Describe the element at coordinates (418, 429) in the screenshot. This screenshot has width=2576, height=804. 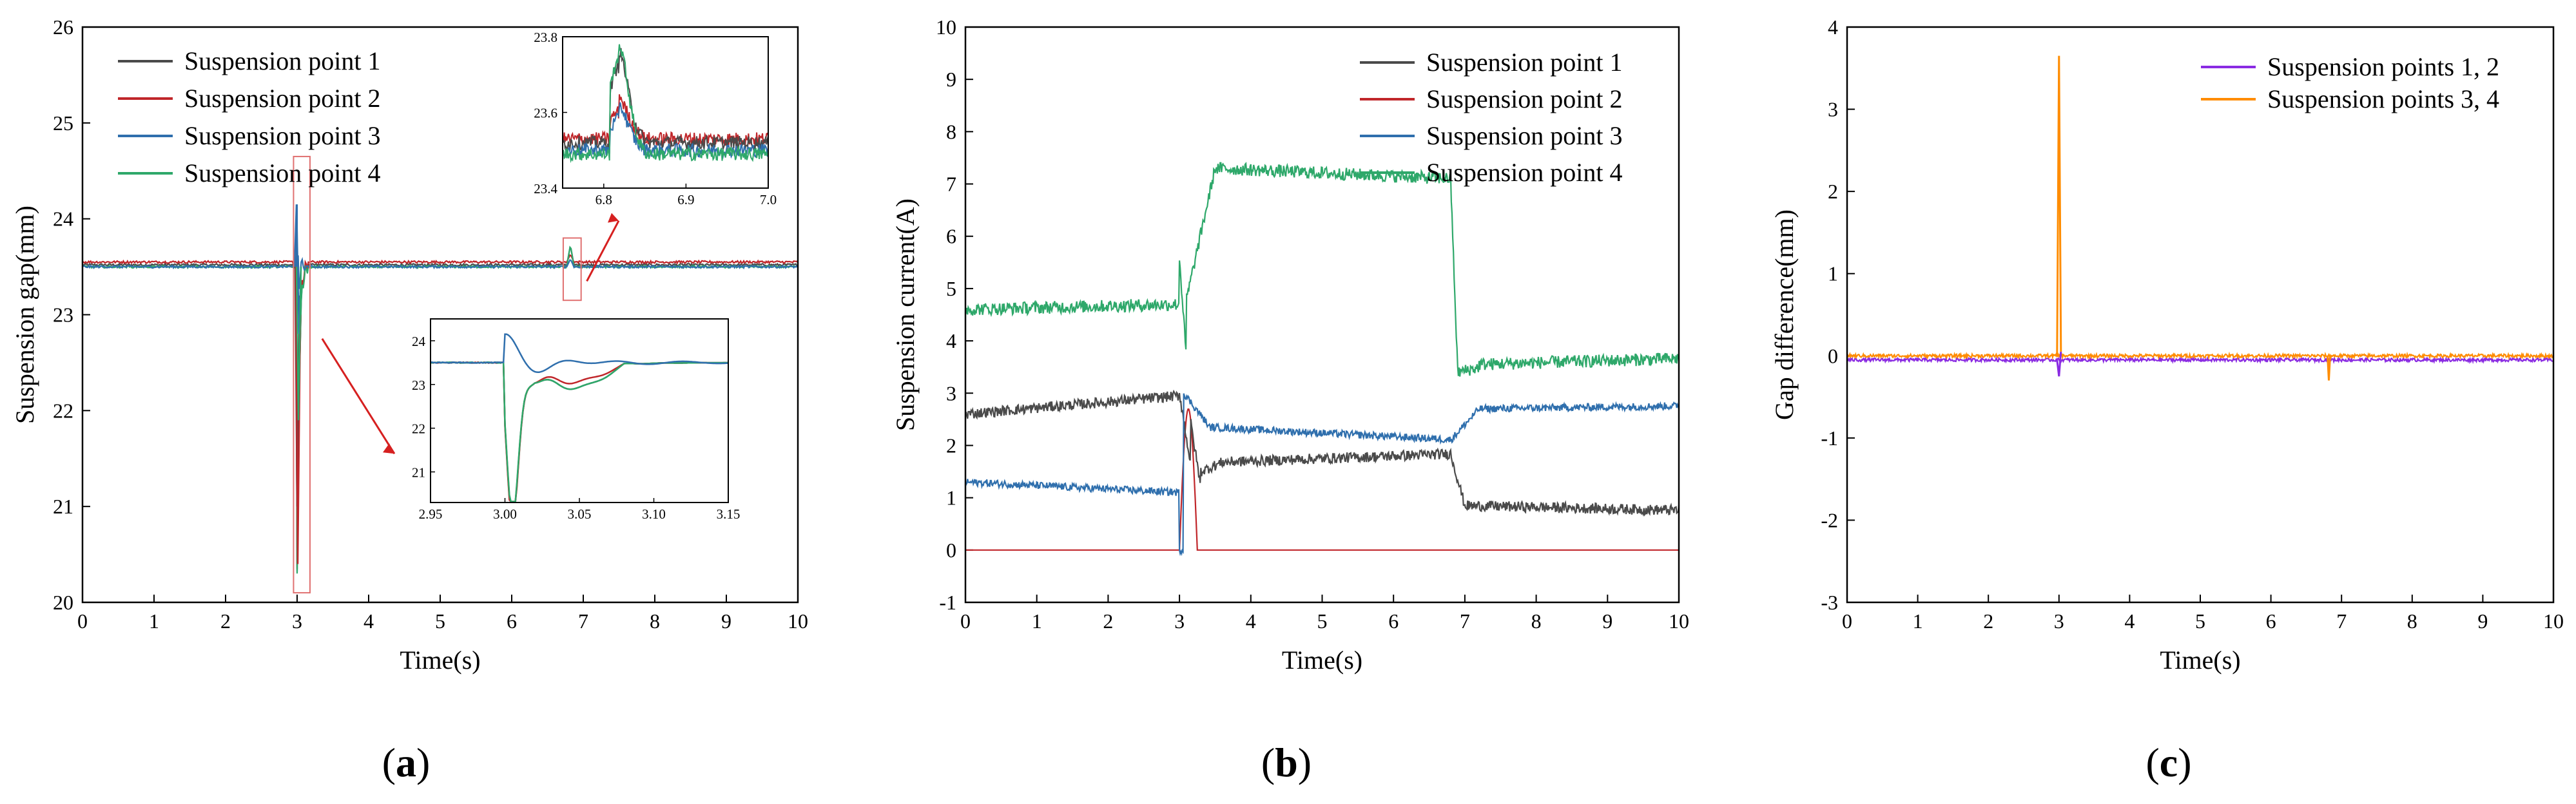
I see `inset1-y-tick-label: 22` at that location.